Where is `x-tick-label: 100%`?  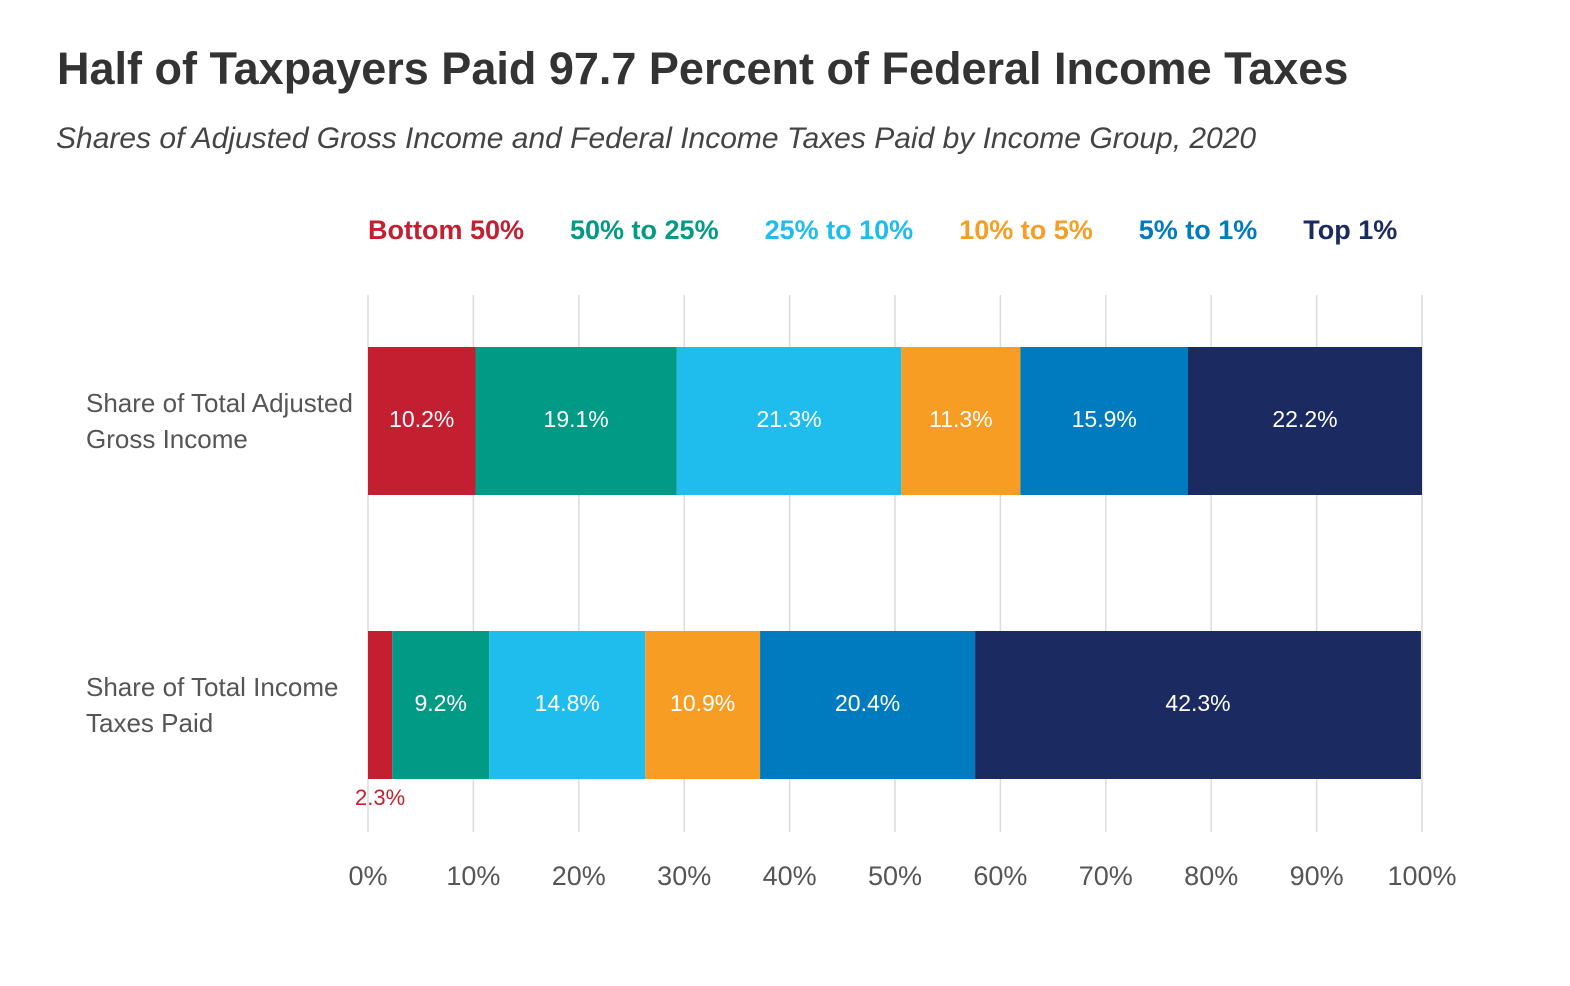
x-tick-label: 100% is located at coordinates (1421, 876).